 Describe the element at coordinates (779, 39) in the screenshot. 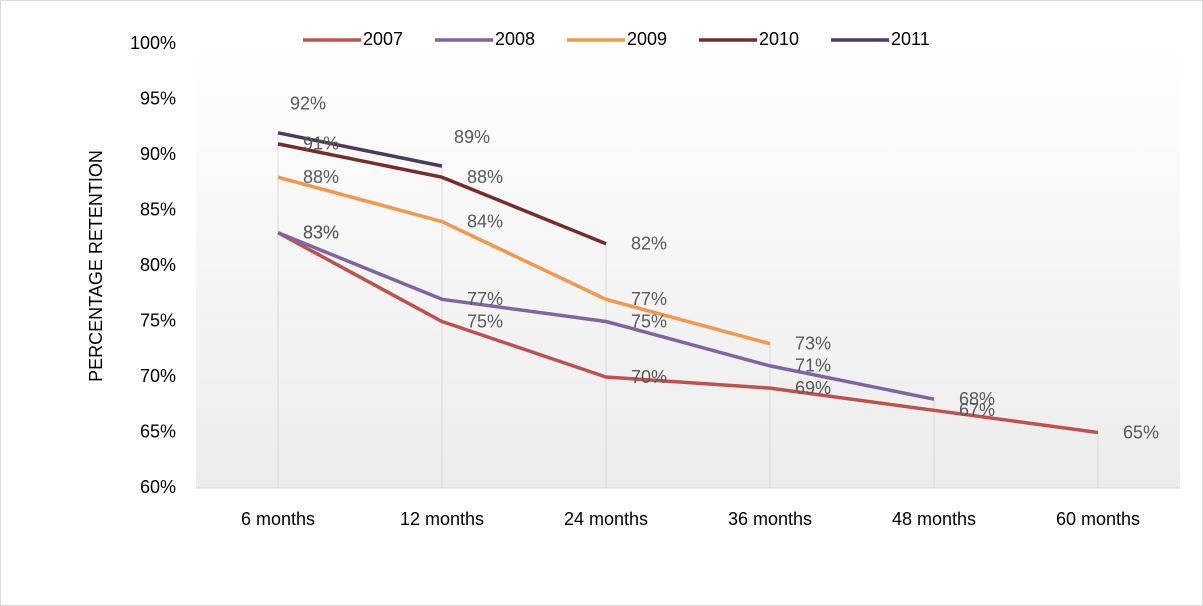

I see `legend-label: 2010` at that location.